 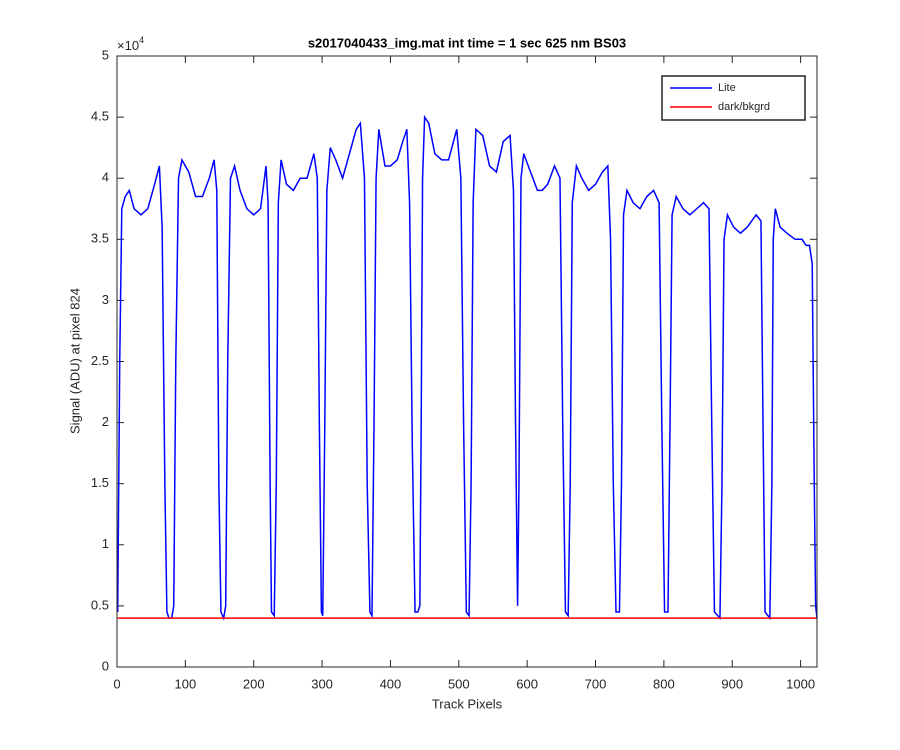 I want to click on x-tick-label: 400, so click(x=391, y=683).